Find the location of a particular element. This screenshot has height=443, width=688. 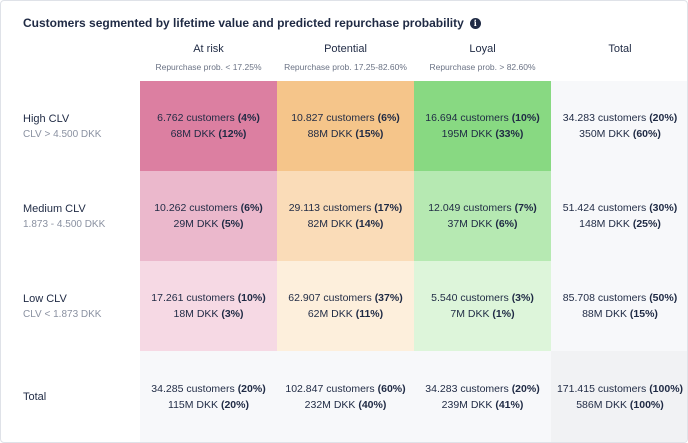

revenue-value: 350M DKK is located at coordinates (604, 134).